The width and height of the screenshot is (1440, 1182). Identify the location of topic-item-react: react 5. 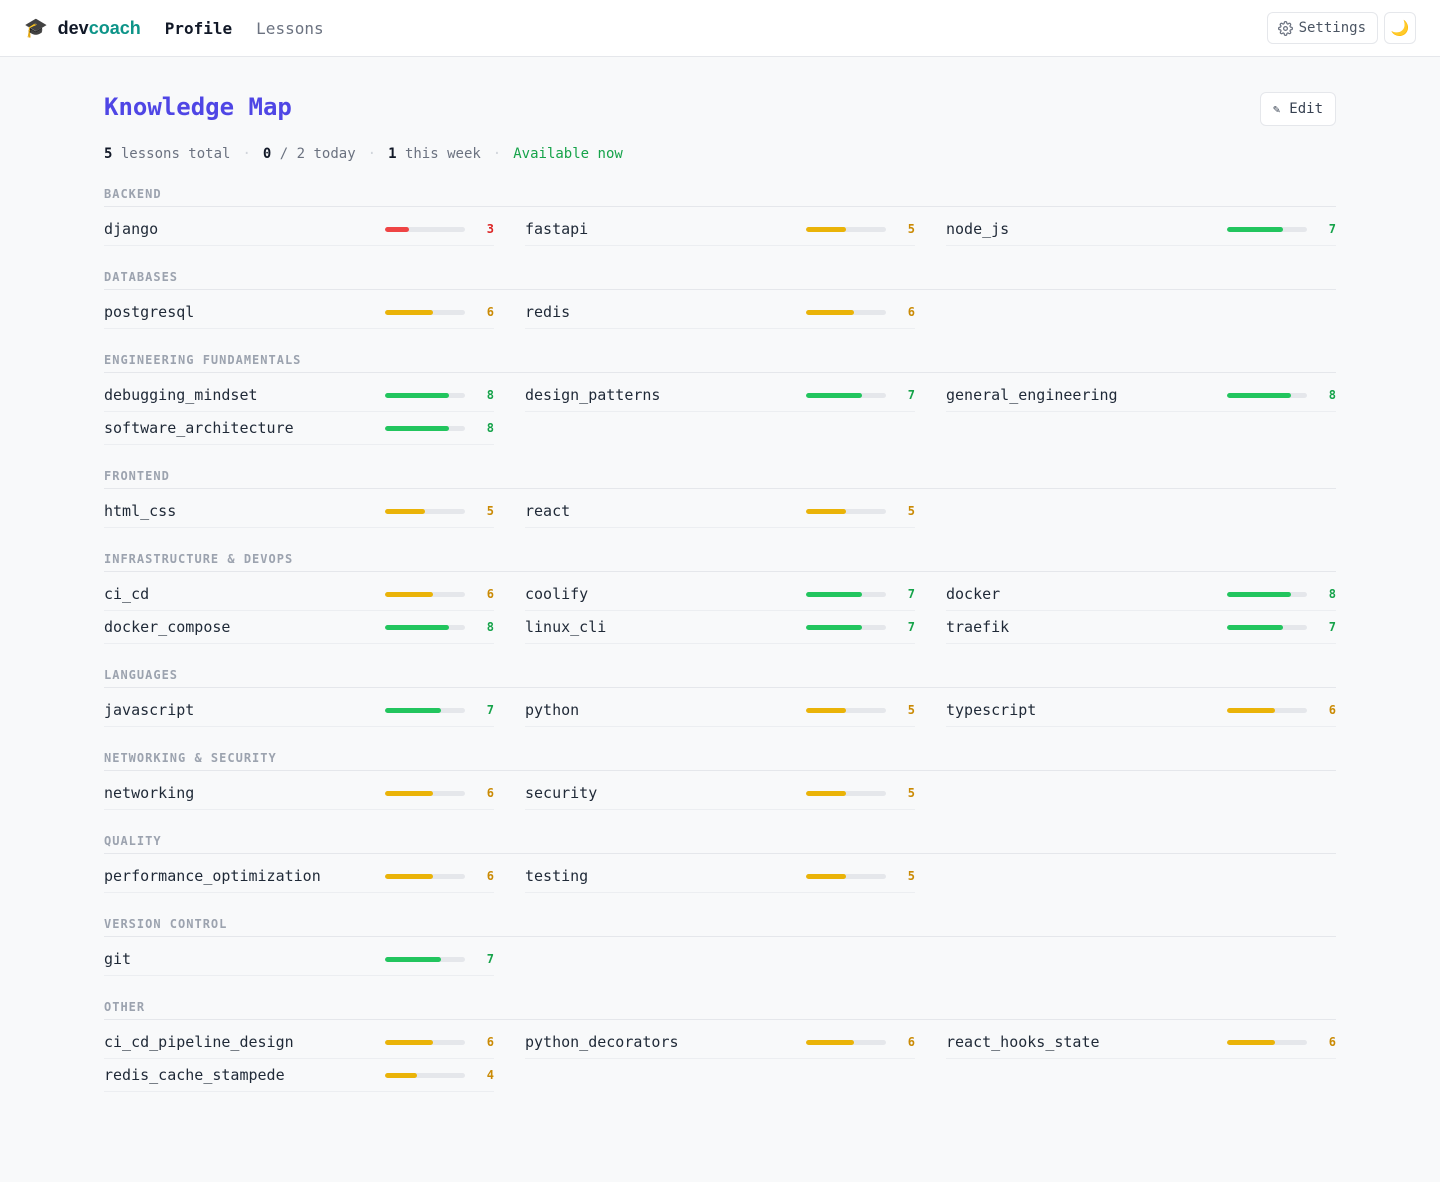
(720, 511).